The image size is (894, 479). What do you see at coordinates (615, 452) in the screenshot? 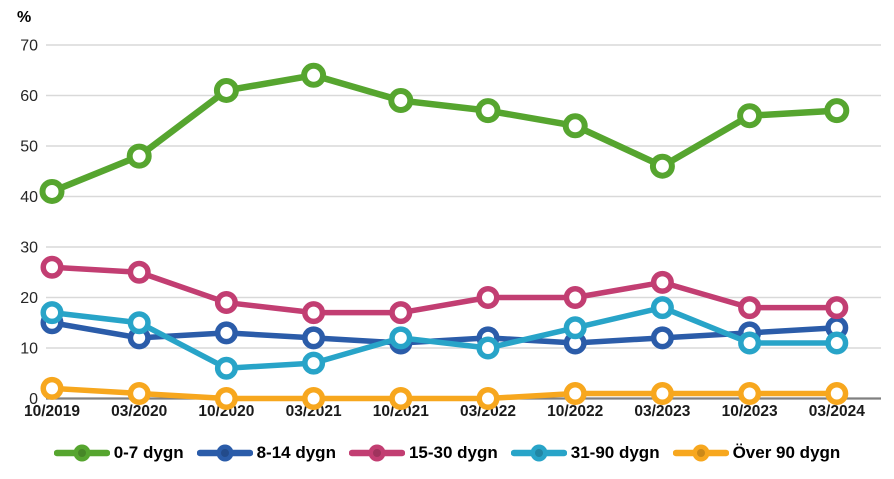
I see `legend-item-label: 31-90 dygn` at bounding box center [615, 452].